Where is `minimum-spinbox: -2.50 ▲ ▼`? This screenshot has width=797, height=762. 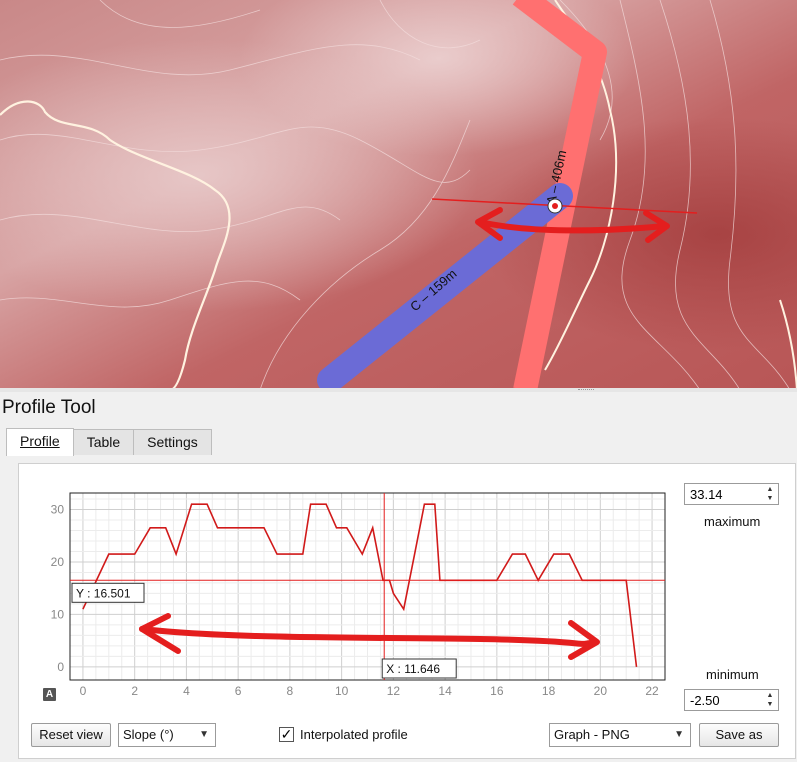
minimum-spinbox: -2.50 ▲ ▼ is located at coordinates (731, 700).